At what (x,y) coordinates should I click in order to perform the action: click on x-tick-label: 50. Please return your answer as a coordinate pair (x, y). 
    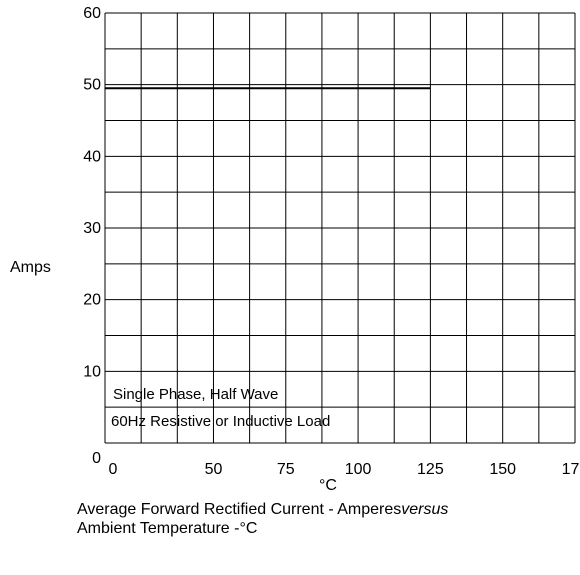
    Looking at the image, I should click on (214, 469).